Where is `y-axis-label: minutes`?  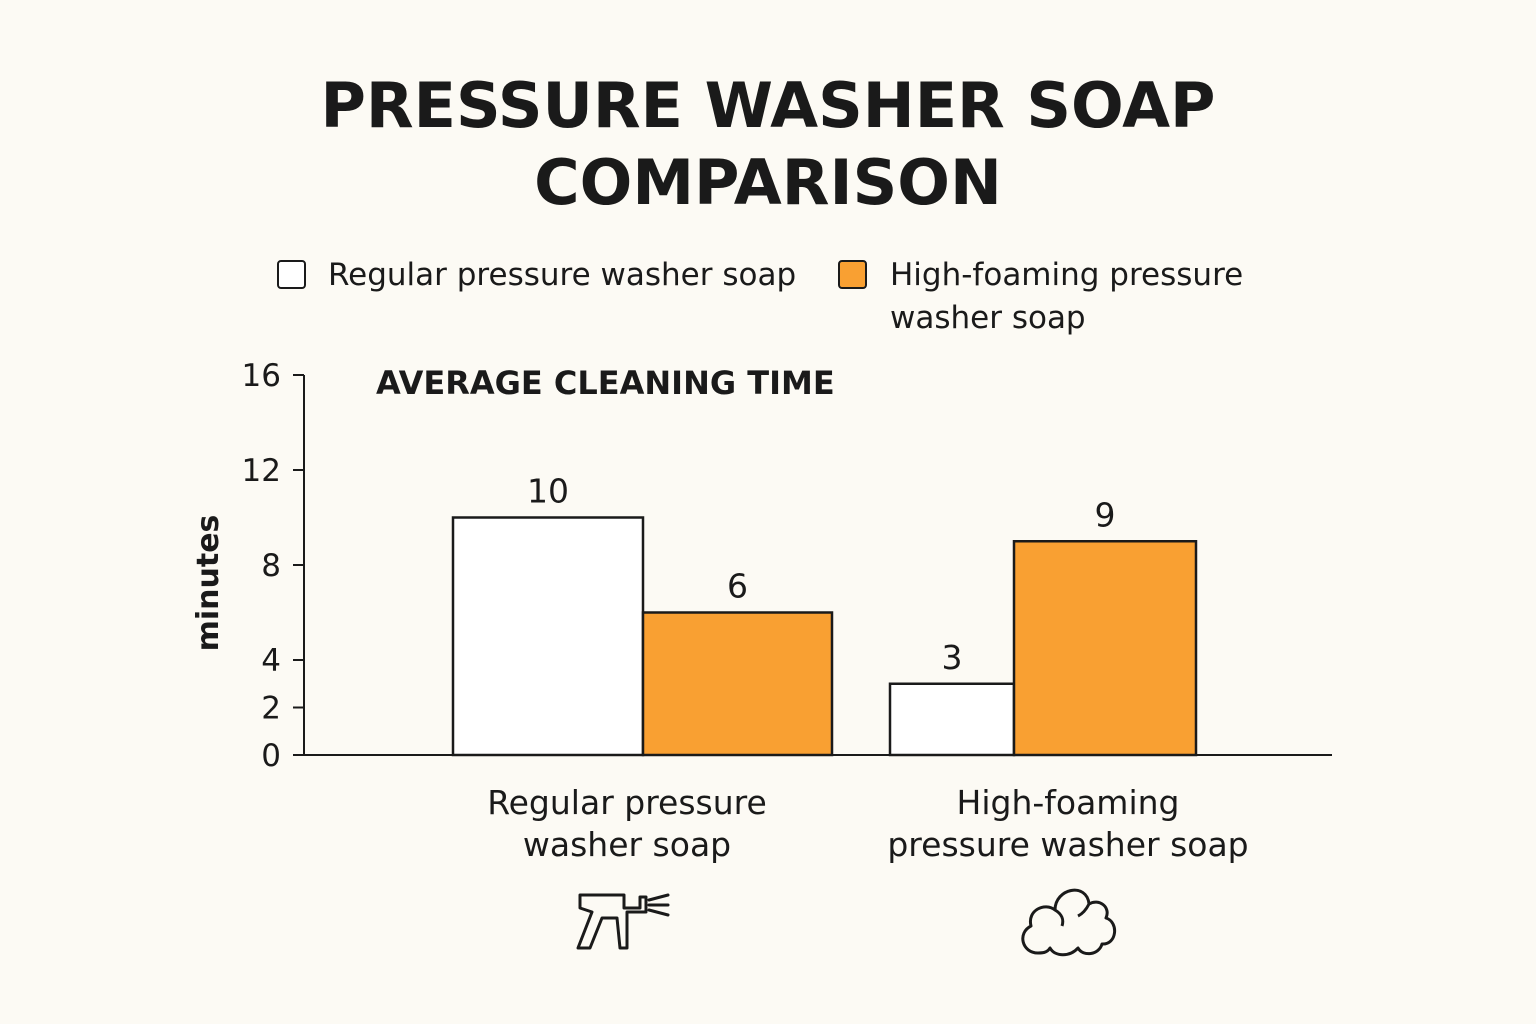
y-axis-label: minutes is located at coordinates (208, 583).